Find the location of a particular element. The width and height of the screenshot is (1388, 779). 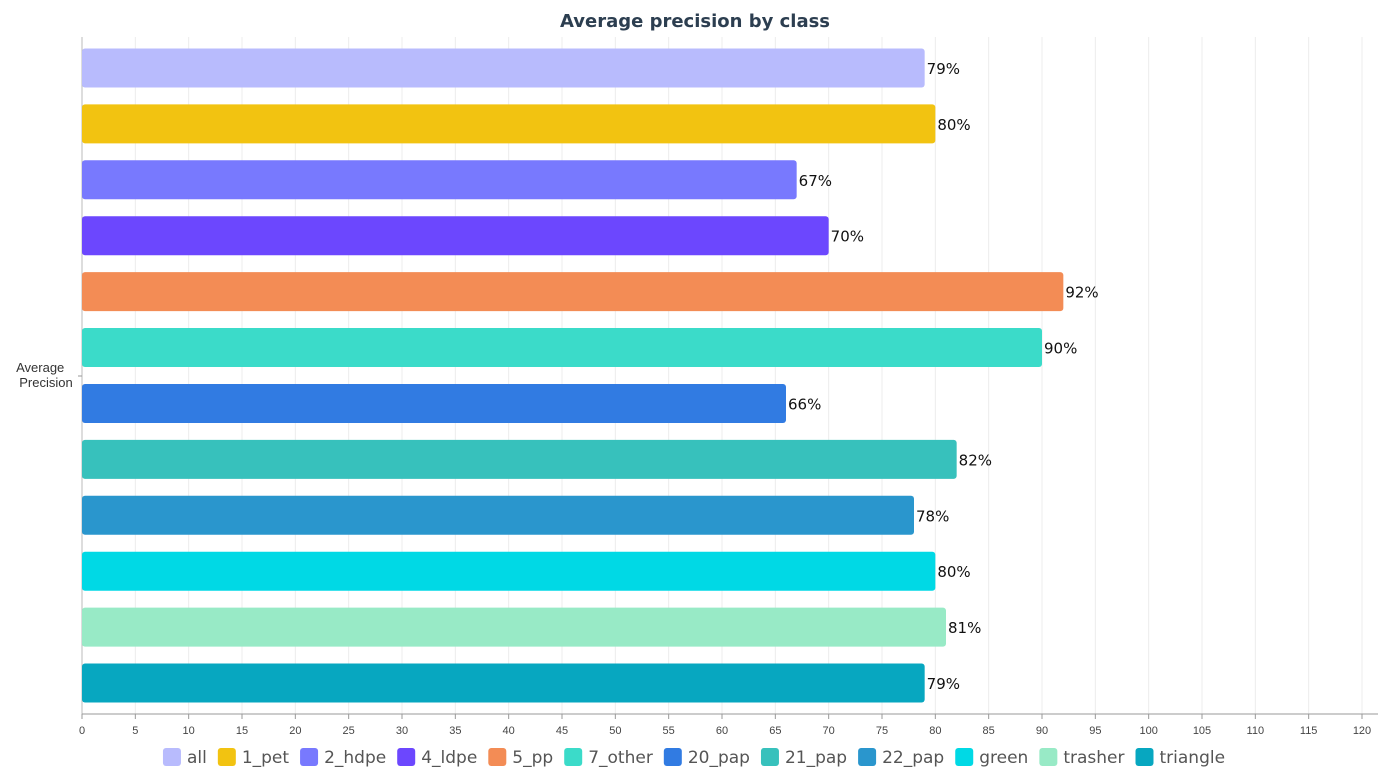

x-tick-label: 50 is located at coordinates (615, 731).